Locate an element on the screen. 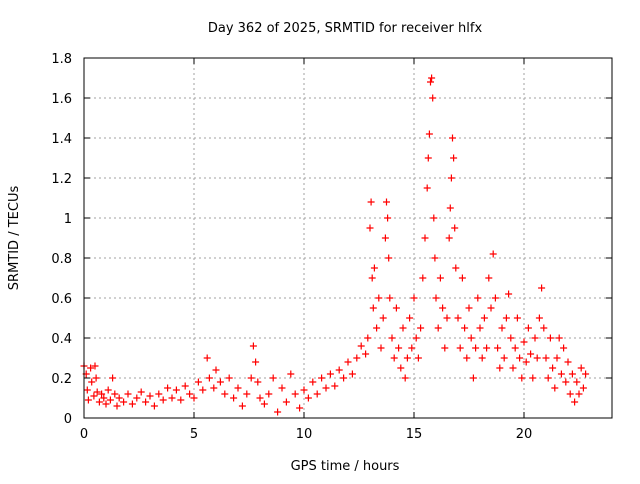  y-tick-label: 0 is located at coordinates (68, 419).